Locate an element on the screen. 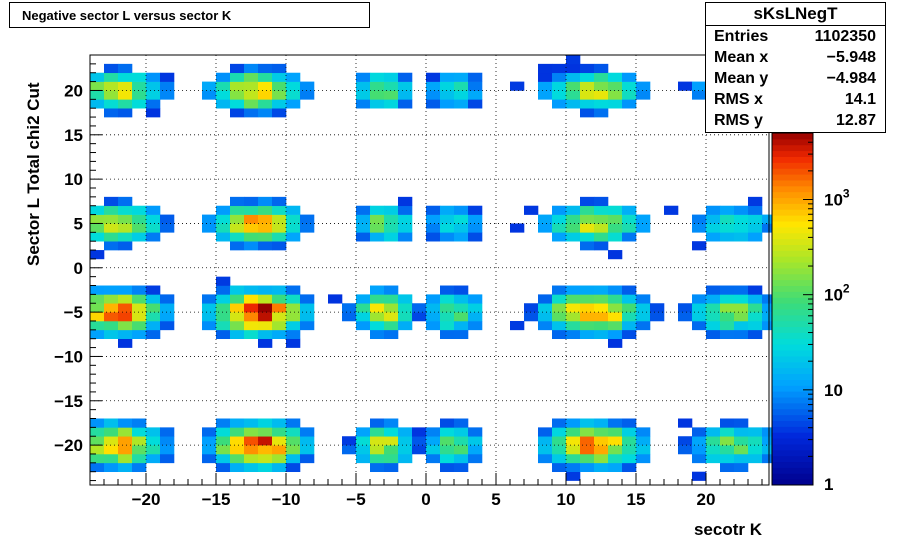 The width and height of the screenshot is (904, 540). stats-label: RMS y is located at coordinates (738, 120).